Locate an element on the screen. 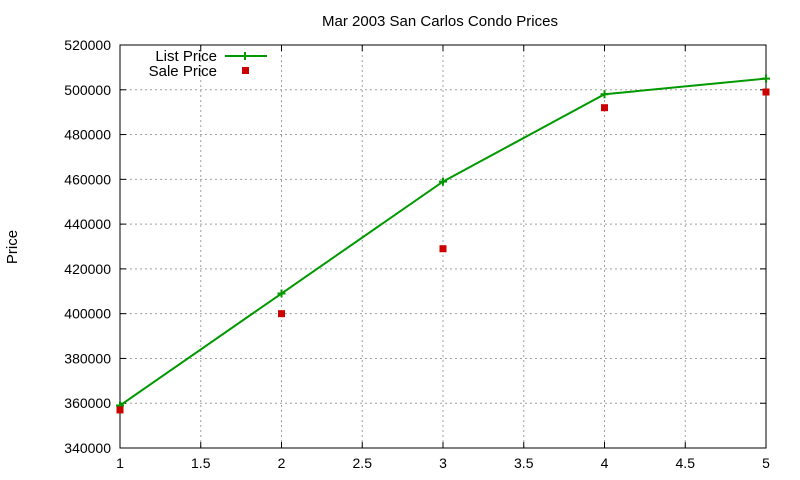 This screenshot has width=800, height=480. y-tick-label: 500000 is located at coordinates (87, 90).